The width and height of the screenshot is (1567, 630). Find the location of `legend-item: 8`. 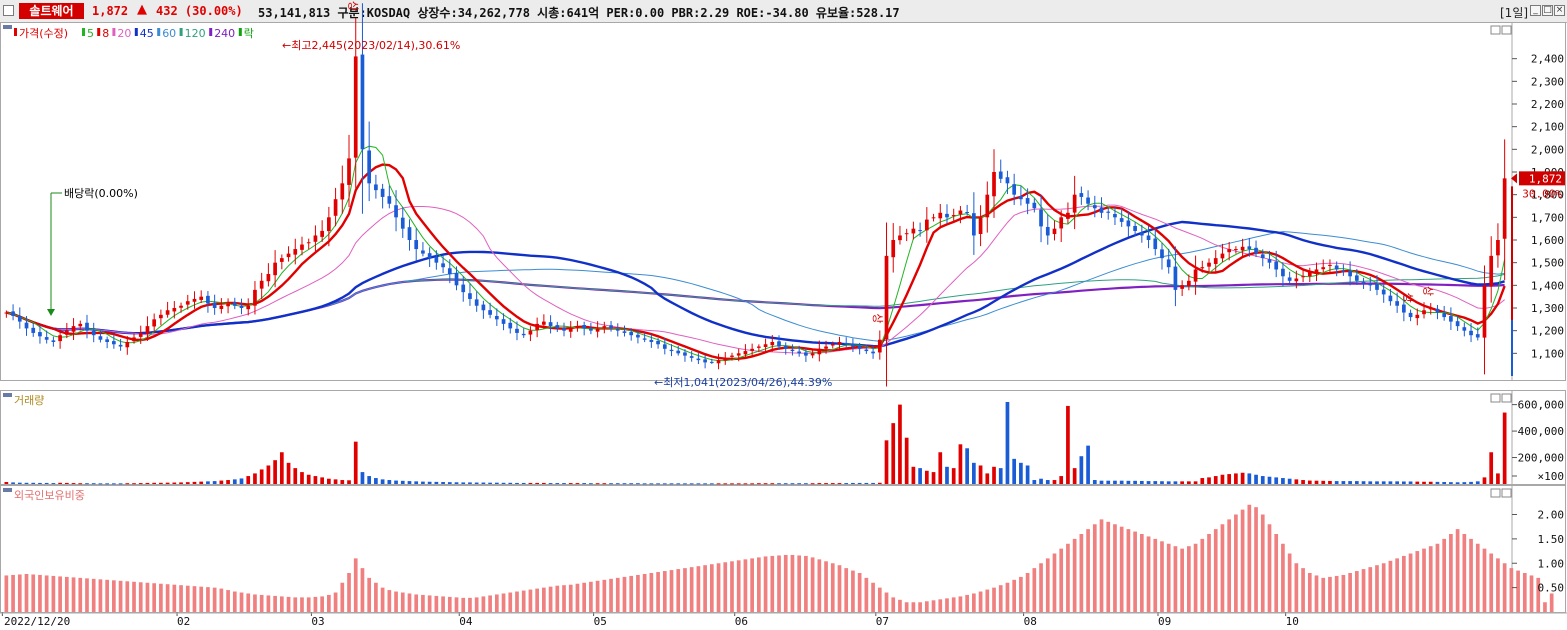

legend-item: 8 is located at coordinates (105, 33).